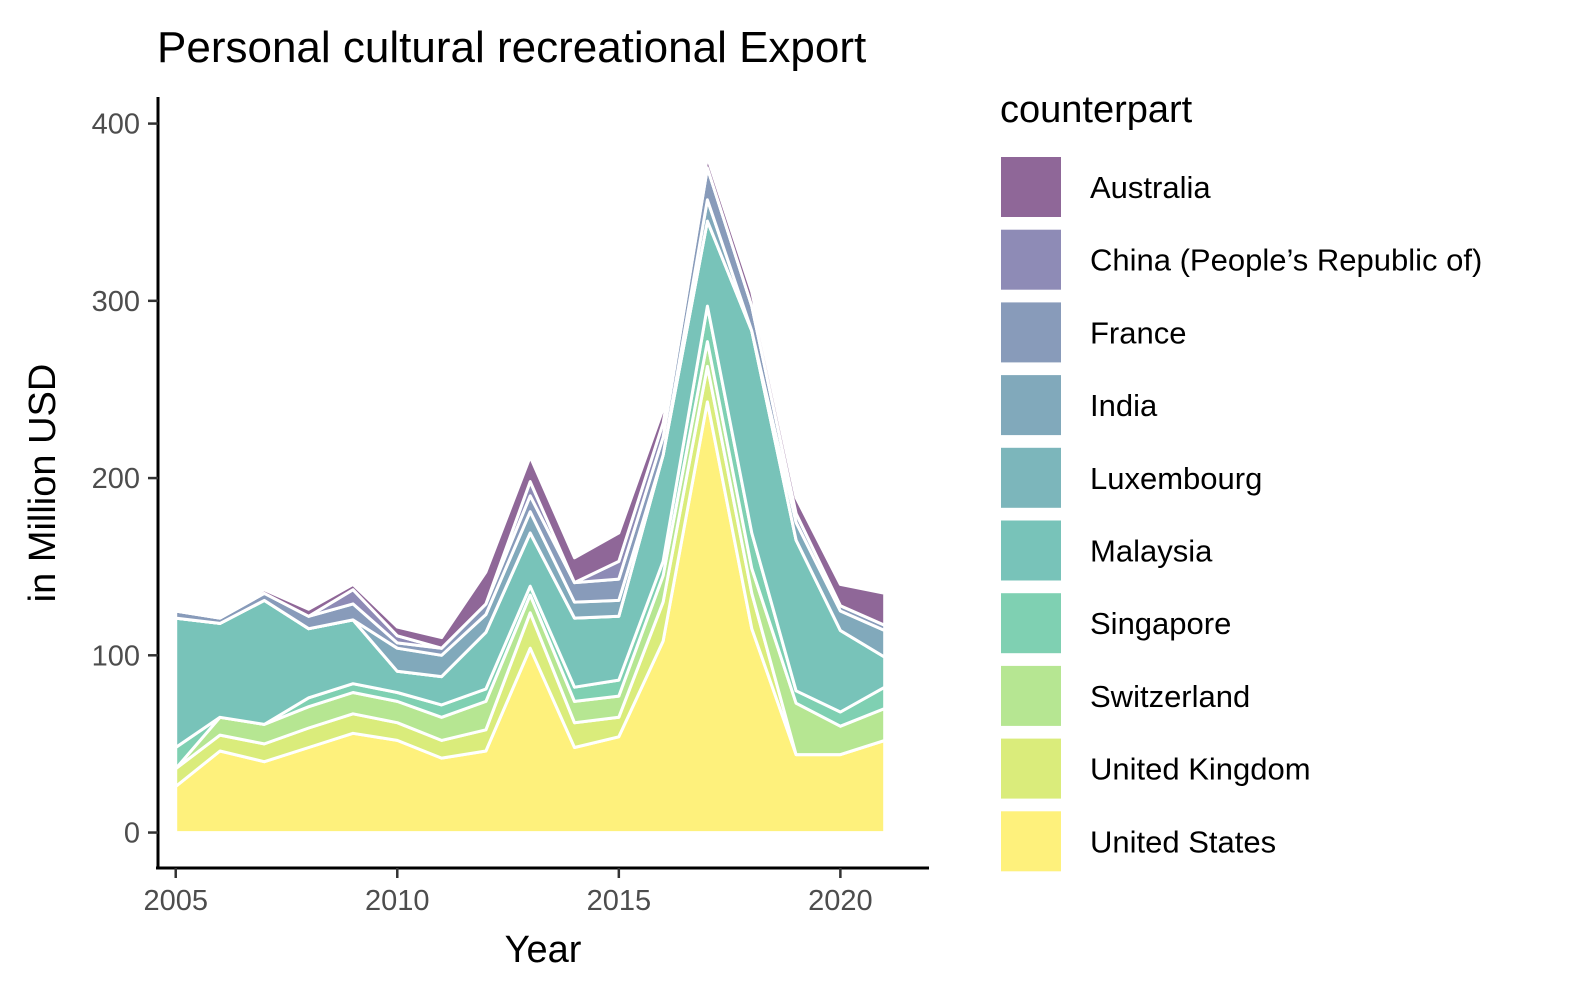  I want to click on x-tick-label: 2005, so click(175, 901).